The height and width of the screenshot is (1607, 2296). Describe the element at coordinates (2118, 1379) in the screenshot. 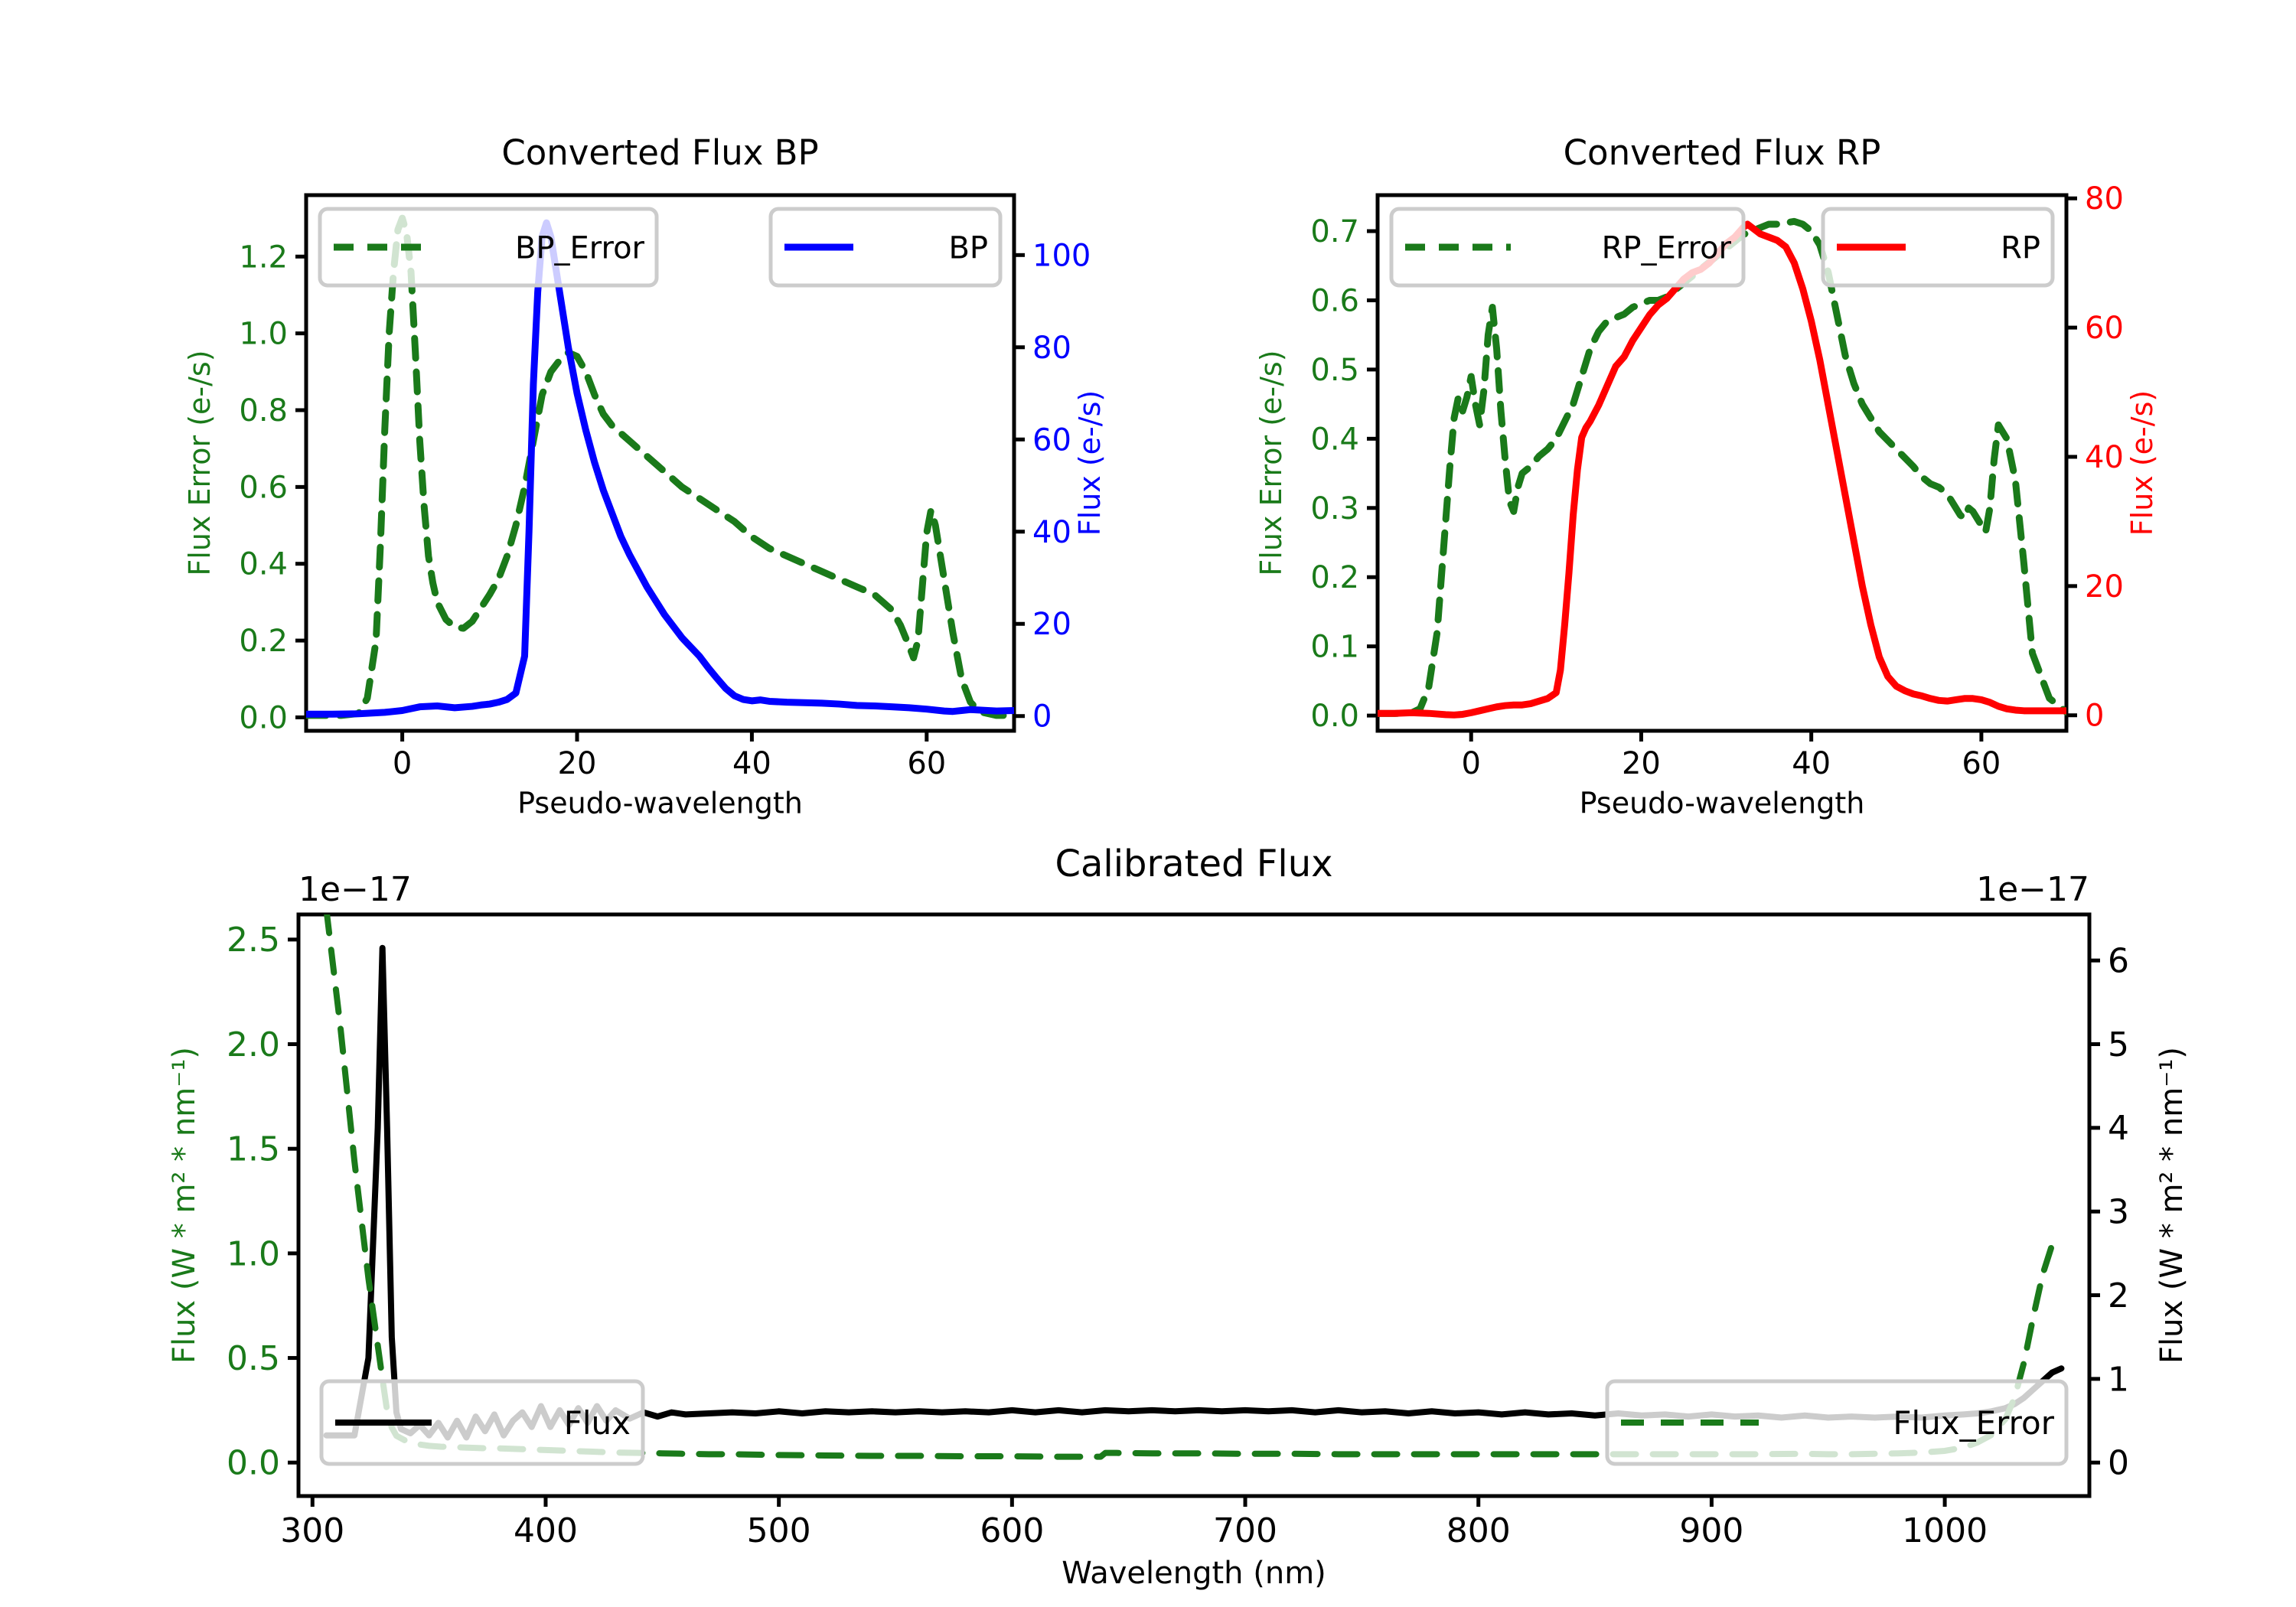

I see `y-tick-label-right: 1` at that location.